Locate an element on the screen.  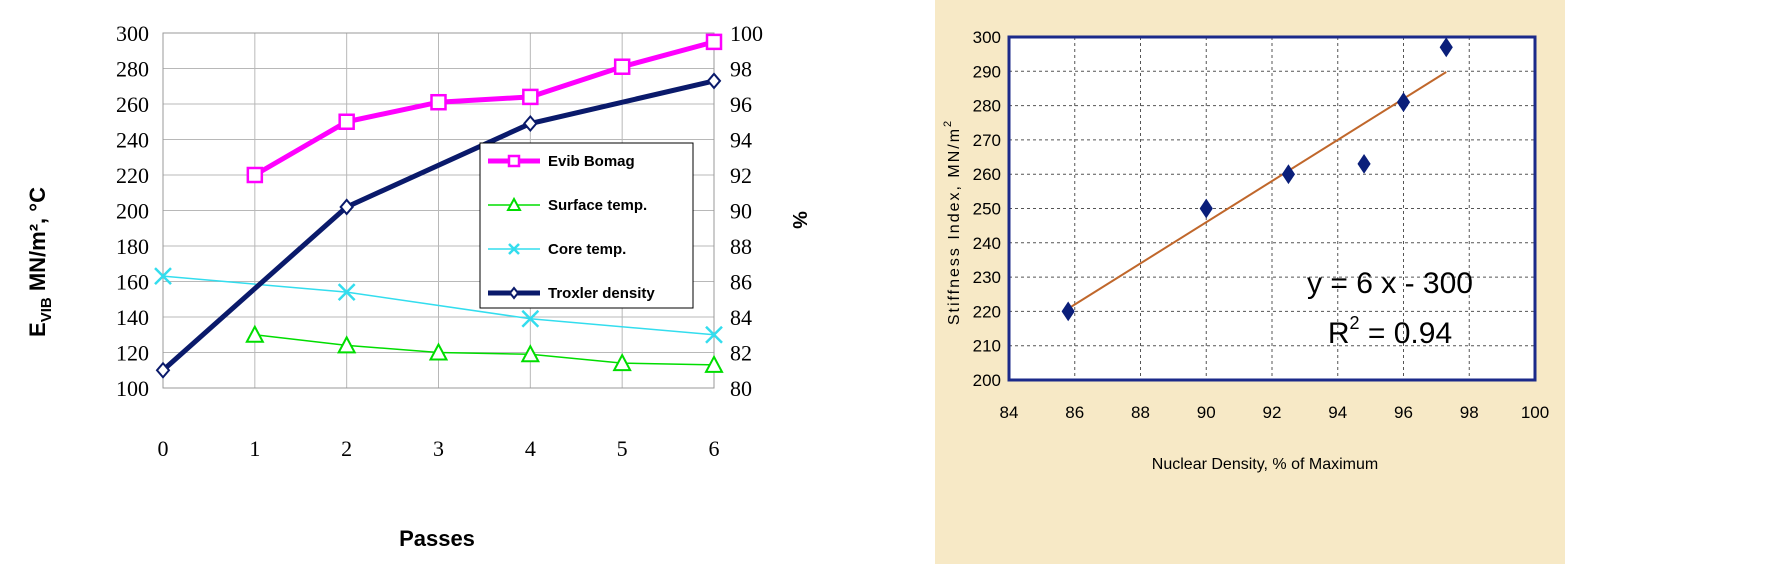
chart1-y-tick-label: 120 is located at coordinates (132, 353).